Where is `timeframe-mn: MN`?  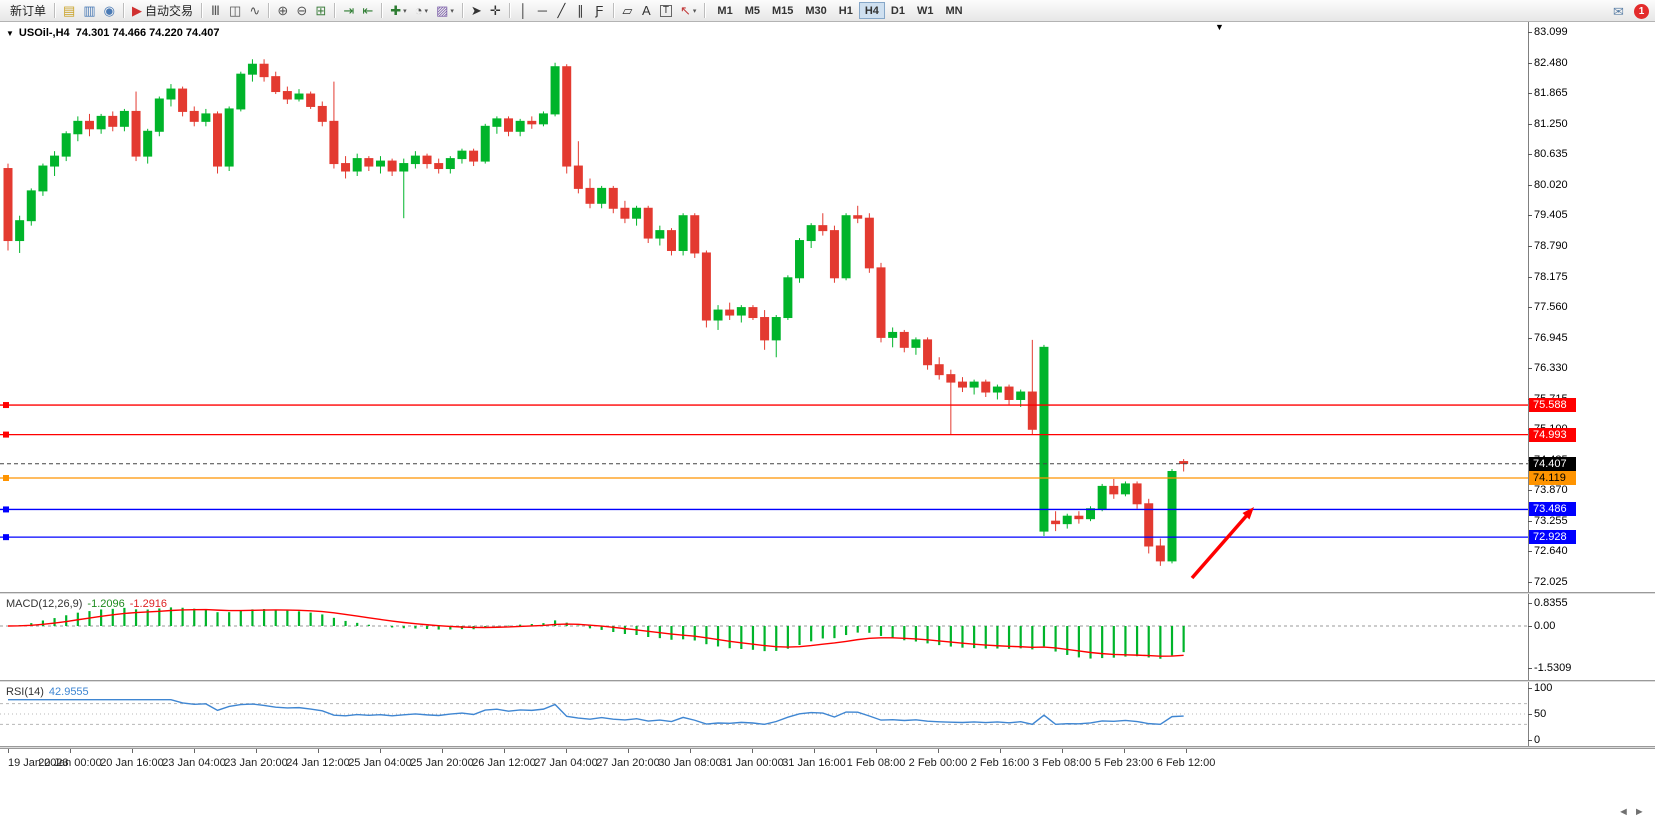 timeframe-mn: MN is located at coordinates (954, 10).